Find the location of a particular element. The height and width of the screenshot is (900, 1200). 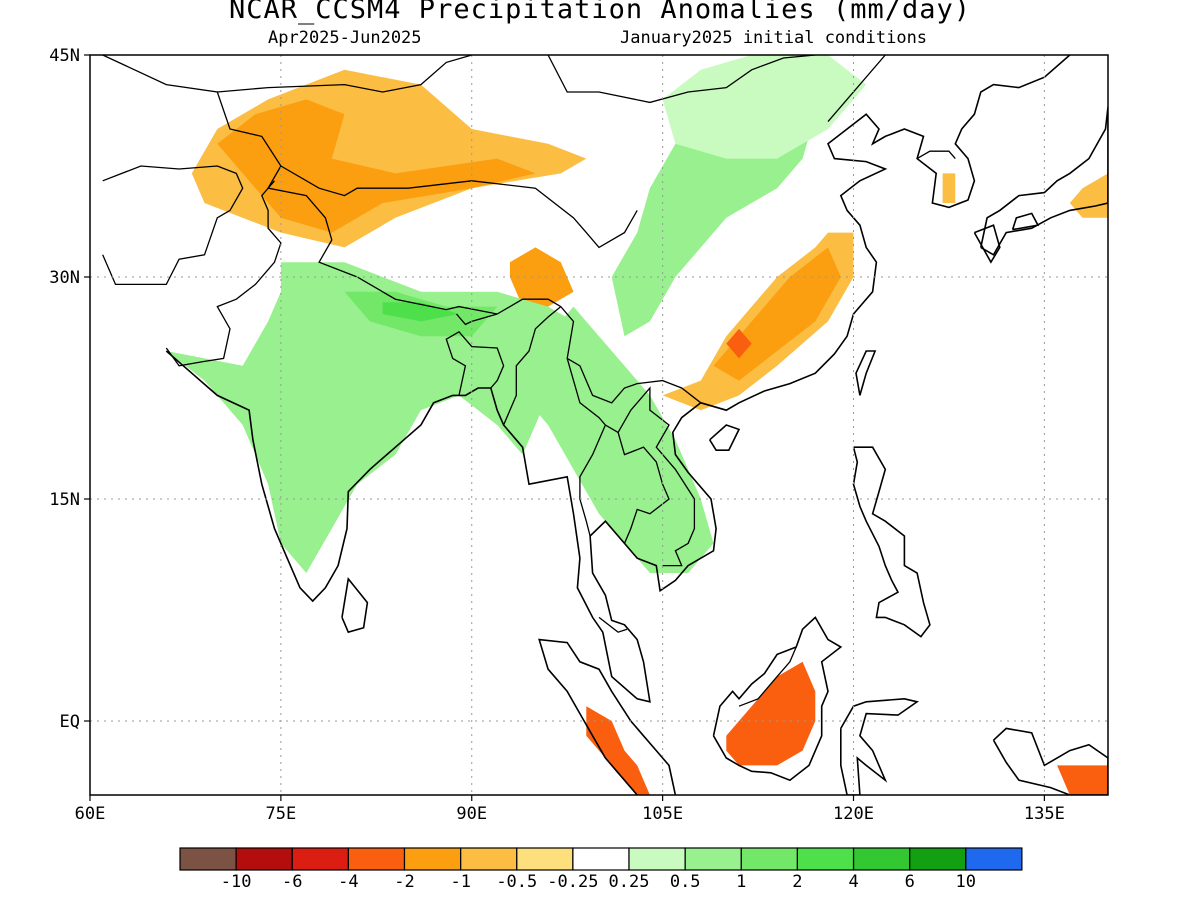

colorbar-label: 0.5 is located at coordinates (685, 882).